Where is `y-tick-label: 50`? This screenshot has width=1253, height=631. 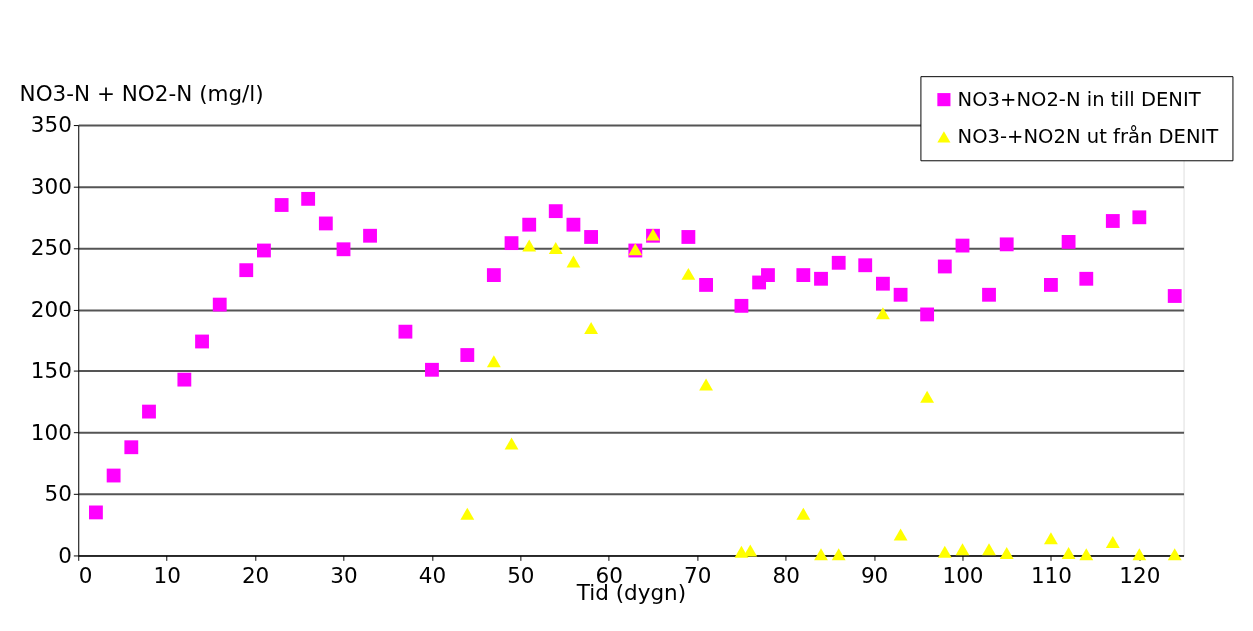
y-tick-label: 50 is located at coordinates (58, 494).